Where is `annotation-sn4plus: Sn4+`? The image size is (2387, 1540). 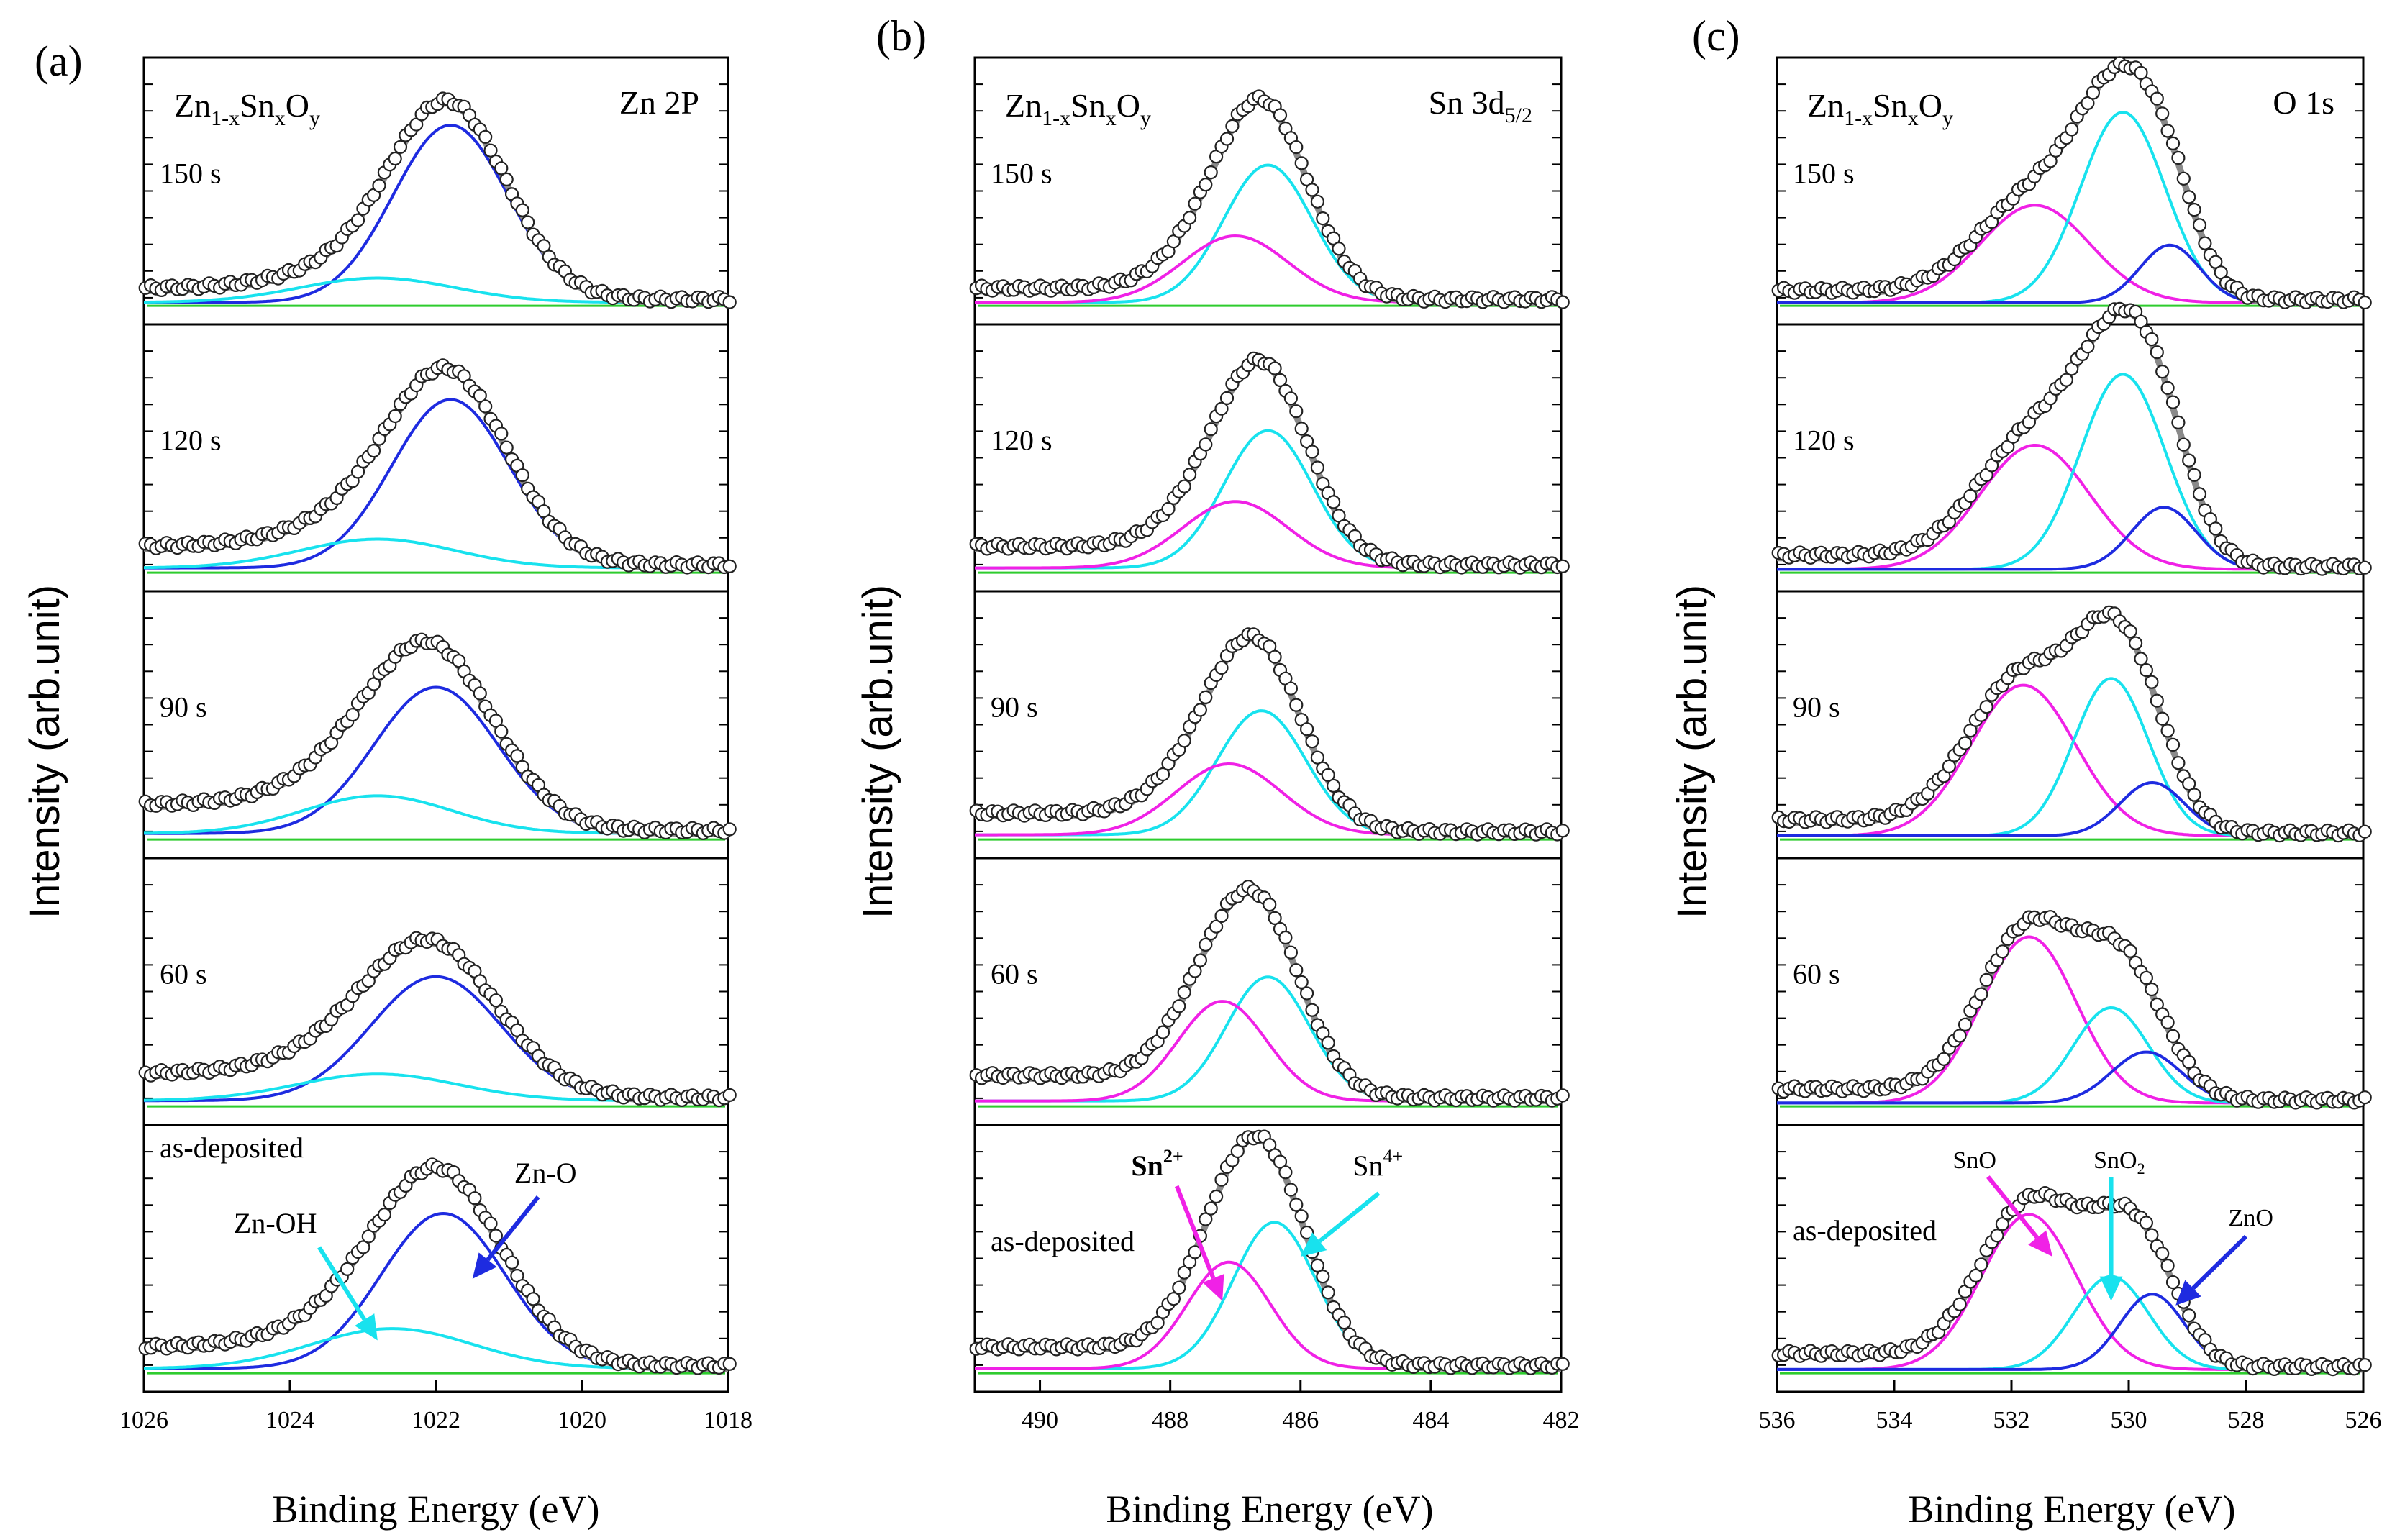 annotation-sn4plus: Sn4+ is located at coordinates (1378, 1164).